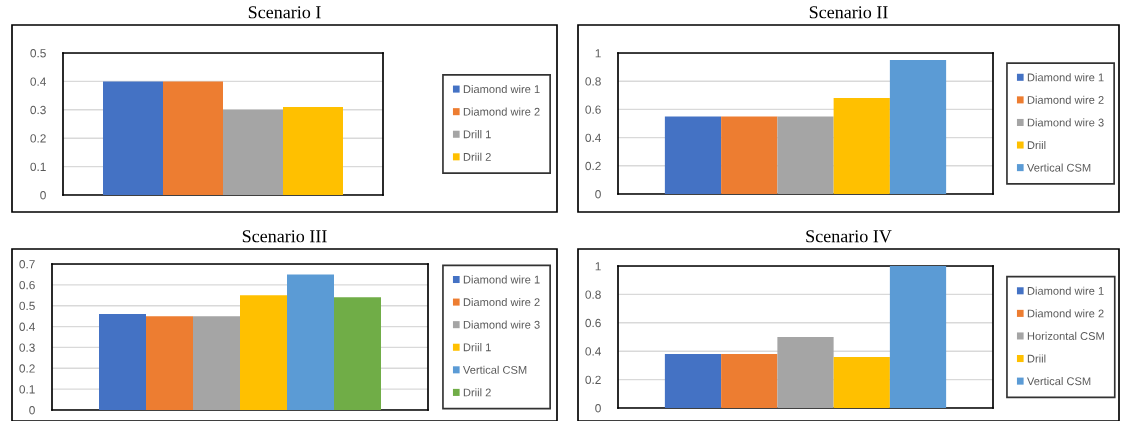 The height and width of the screenshot is (421, 1121). Describe the element at coordinates (477, 347) in the screenshot. I see `legend-label: Driil 1` at that location.